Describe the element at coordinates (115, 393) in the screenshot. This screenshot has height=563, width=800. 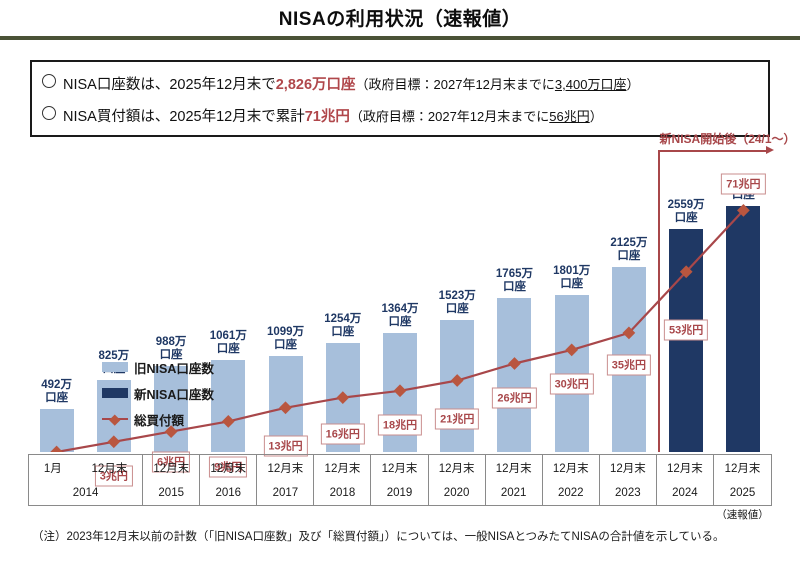
I see `new-nisa-swatch` at that location.